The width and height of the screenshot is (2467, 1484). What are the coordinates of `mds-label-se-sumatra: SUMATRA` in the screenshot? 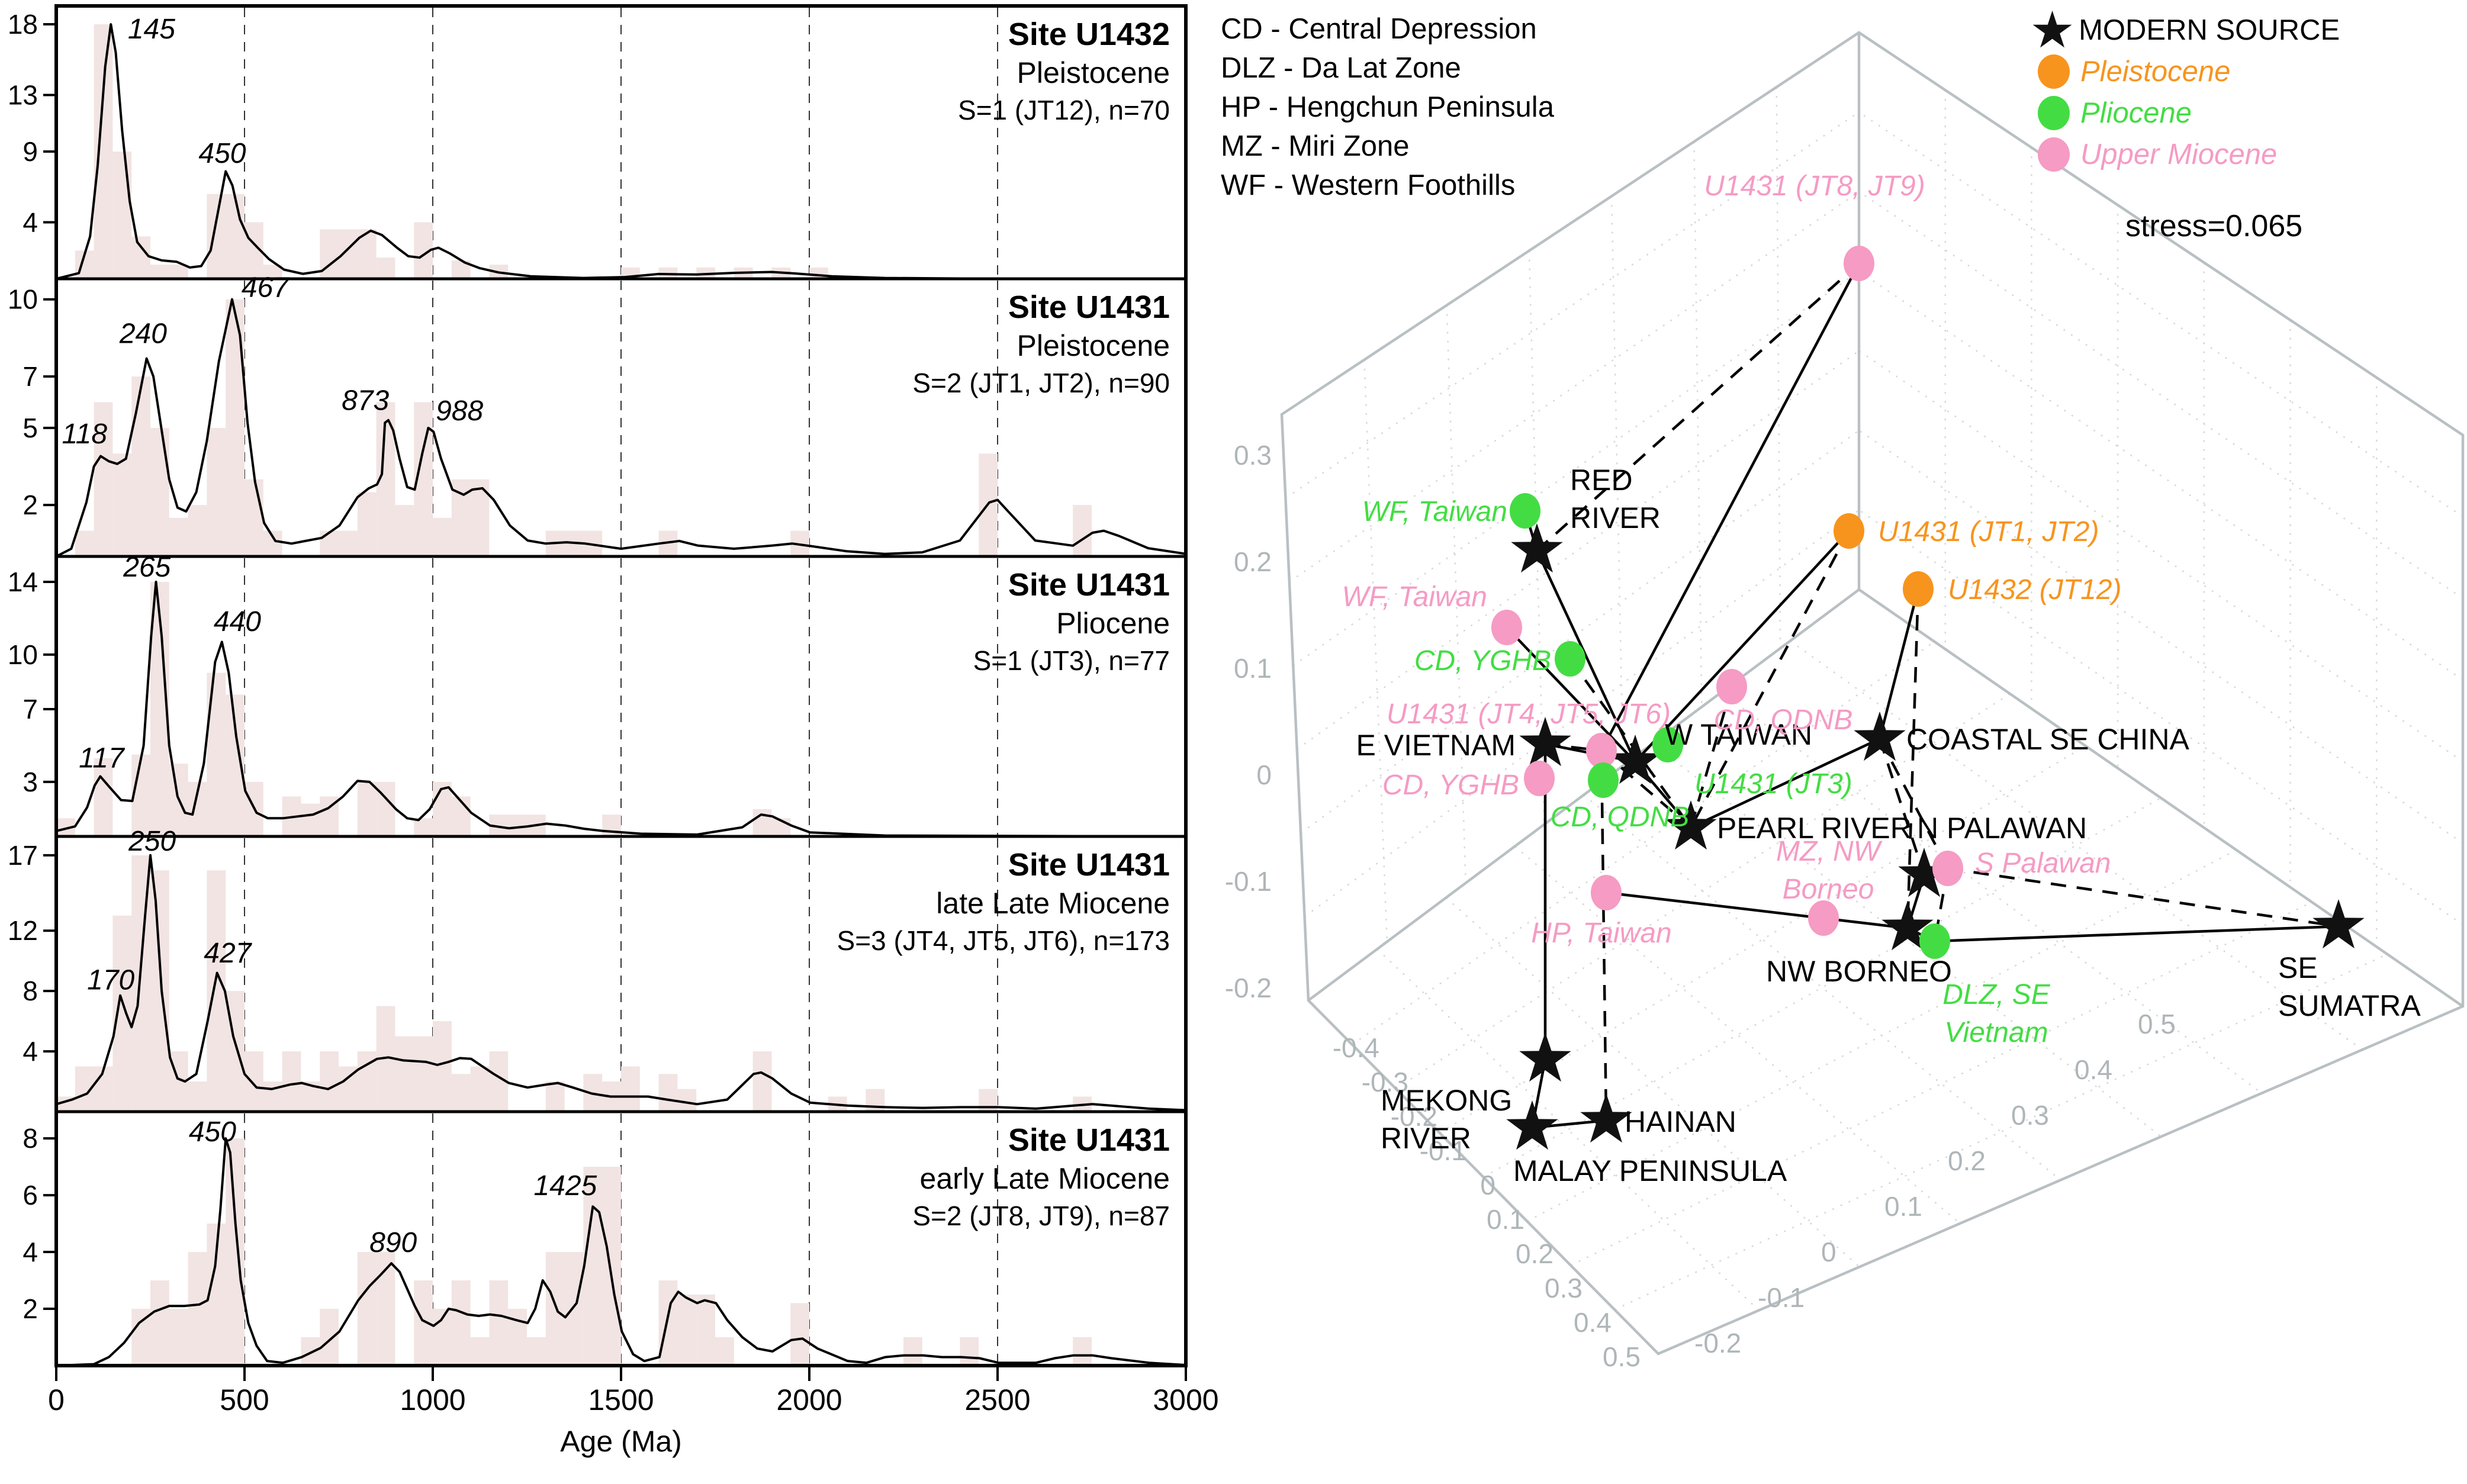 It's located at (2349, 1005).